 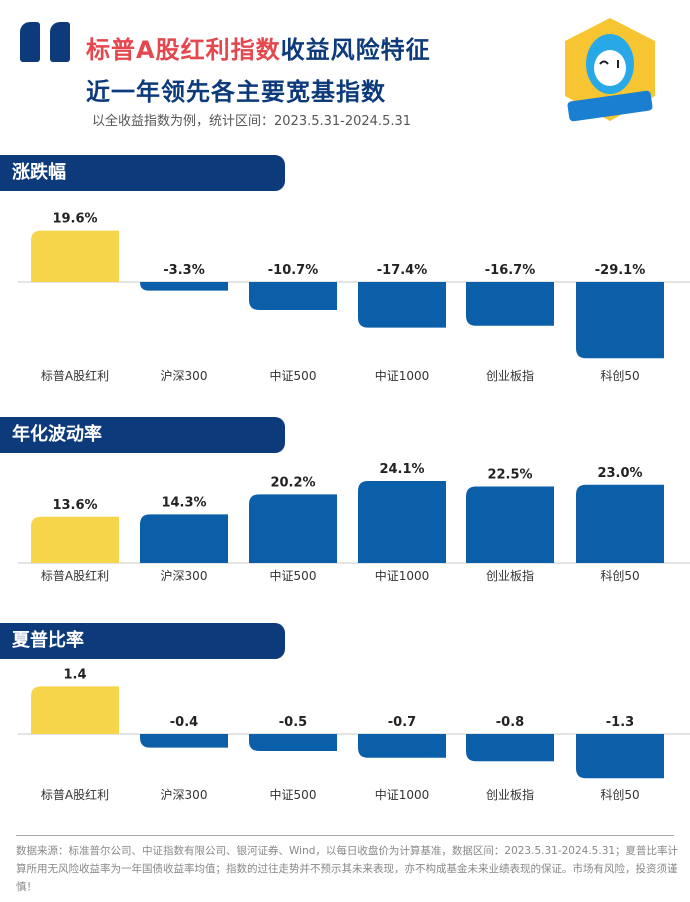 I want to click on data-label: 23.0%, so click(x=619, y=473).